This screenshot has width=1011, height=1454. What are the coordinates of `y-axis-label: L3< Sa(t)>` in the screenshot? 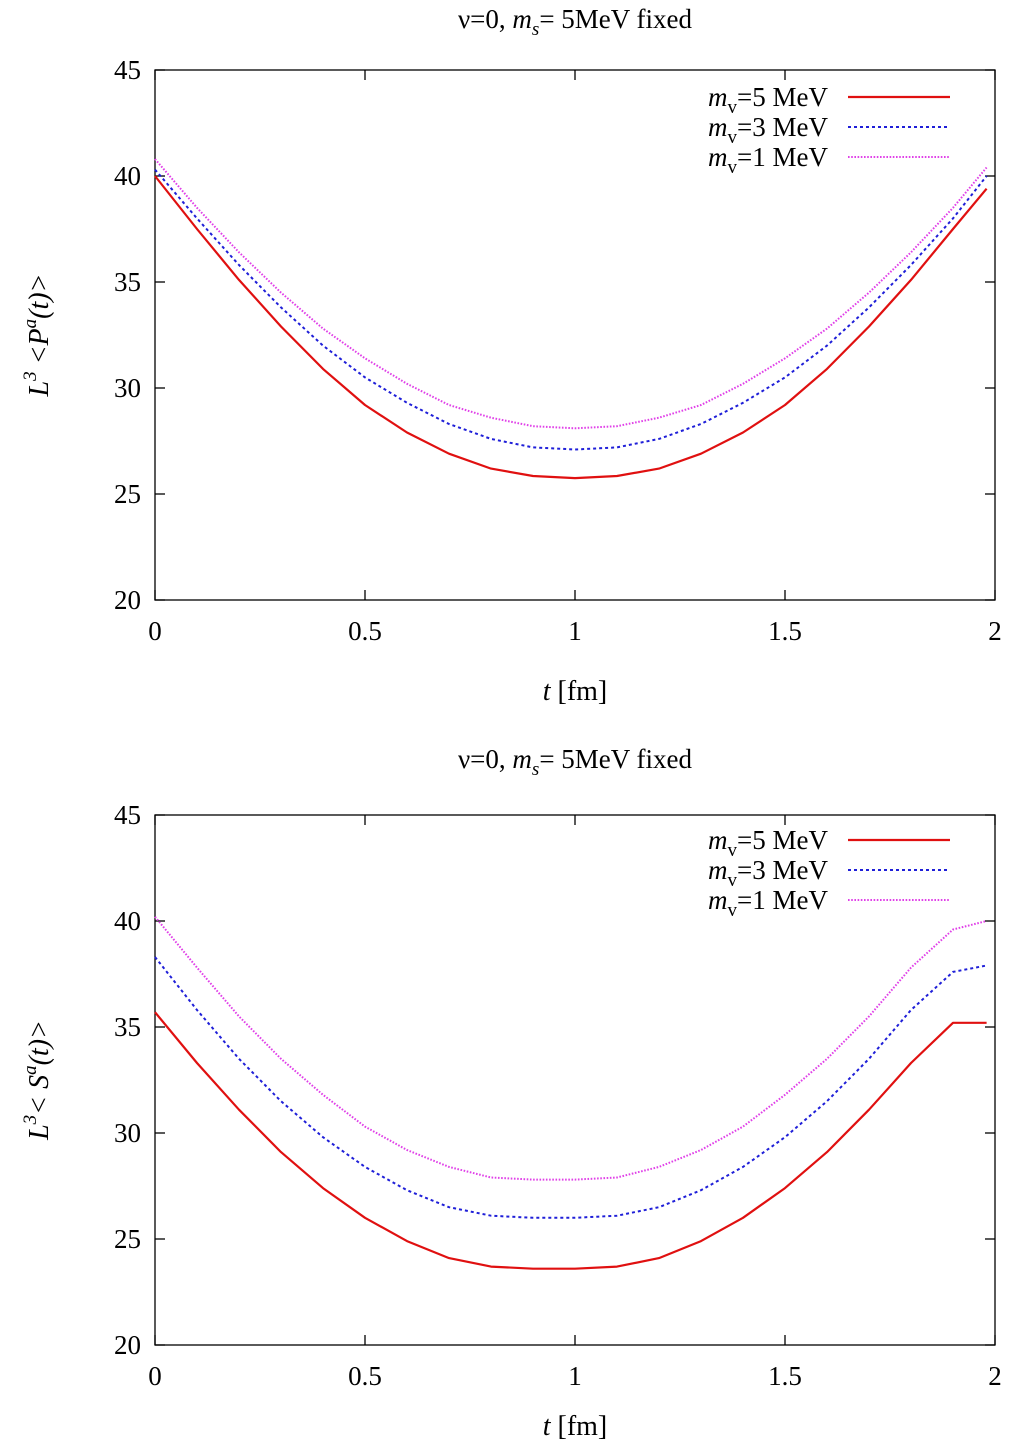 It's located at (37, 1080).